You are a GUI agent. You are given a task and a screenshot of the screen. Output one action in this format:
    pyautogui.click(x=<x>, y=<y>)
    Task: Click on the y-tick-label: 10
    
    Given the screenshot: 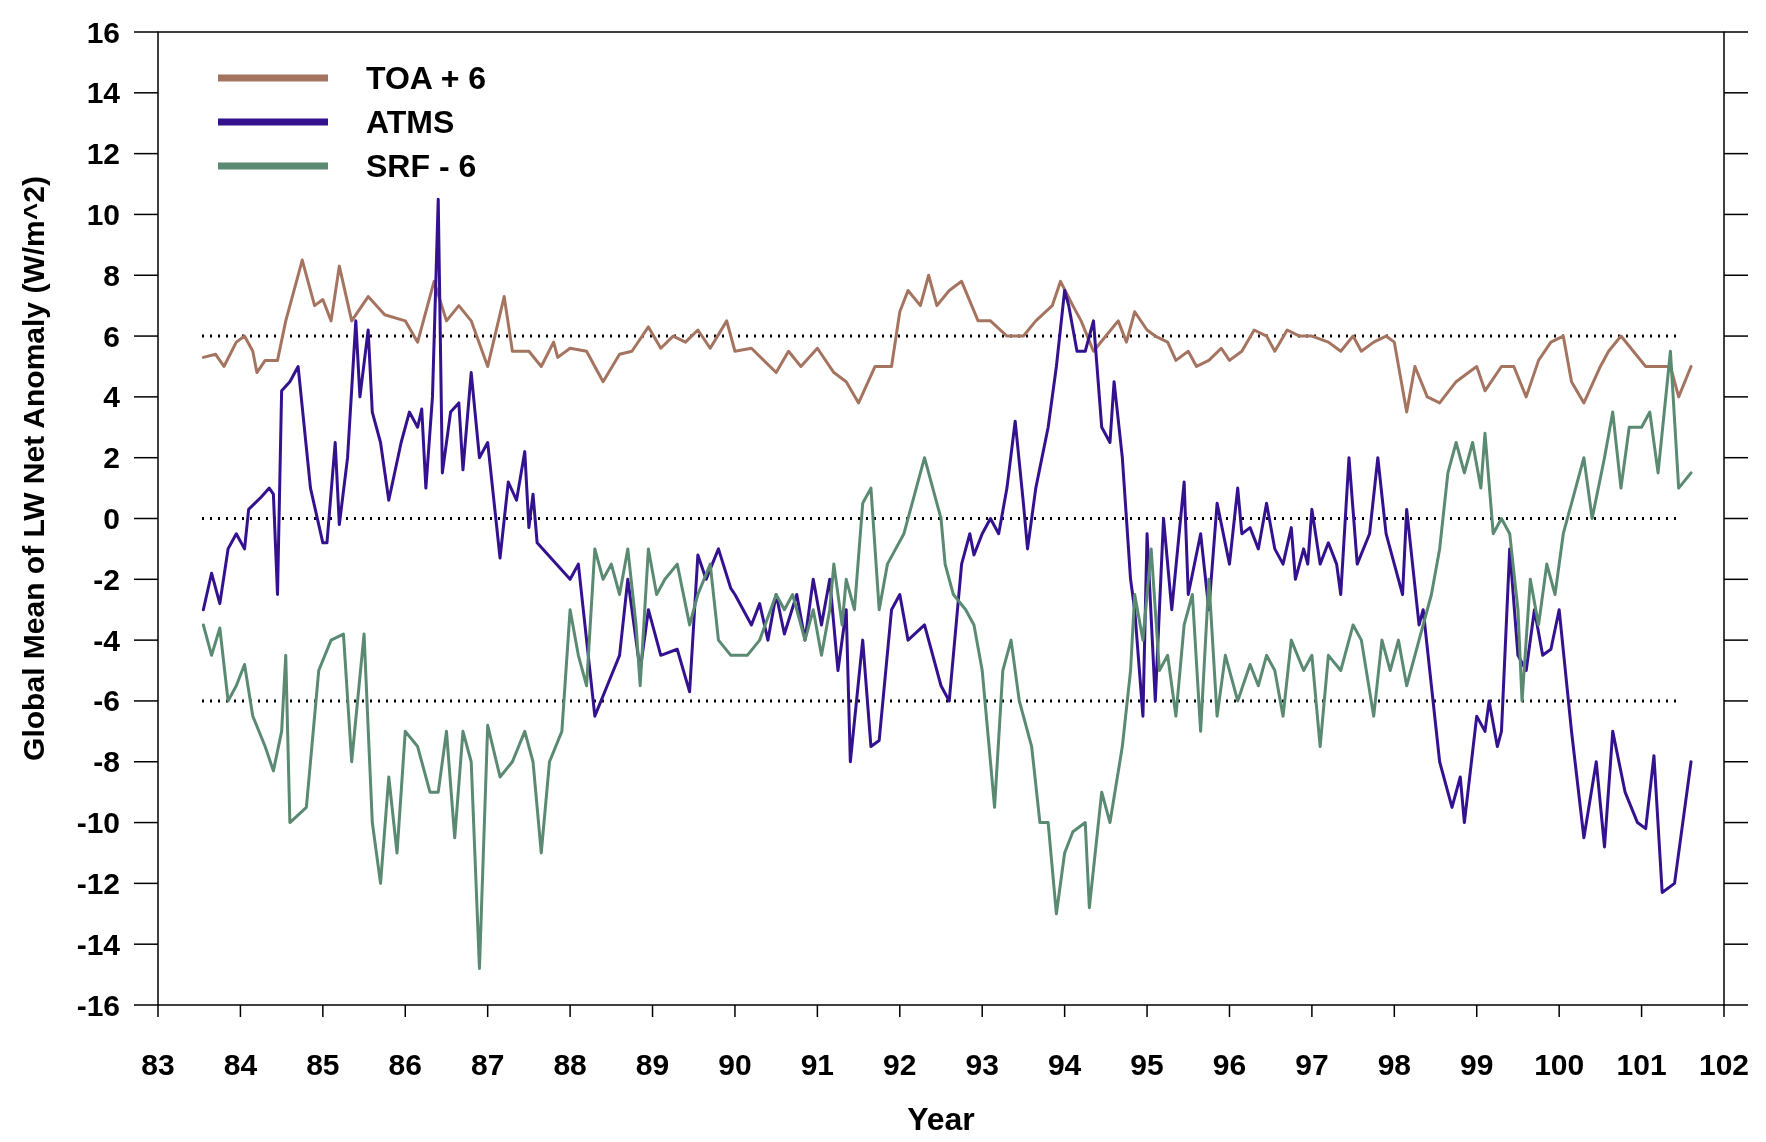 What is the action you would take?
    pyautogui.click(x=103, y=214)
    